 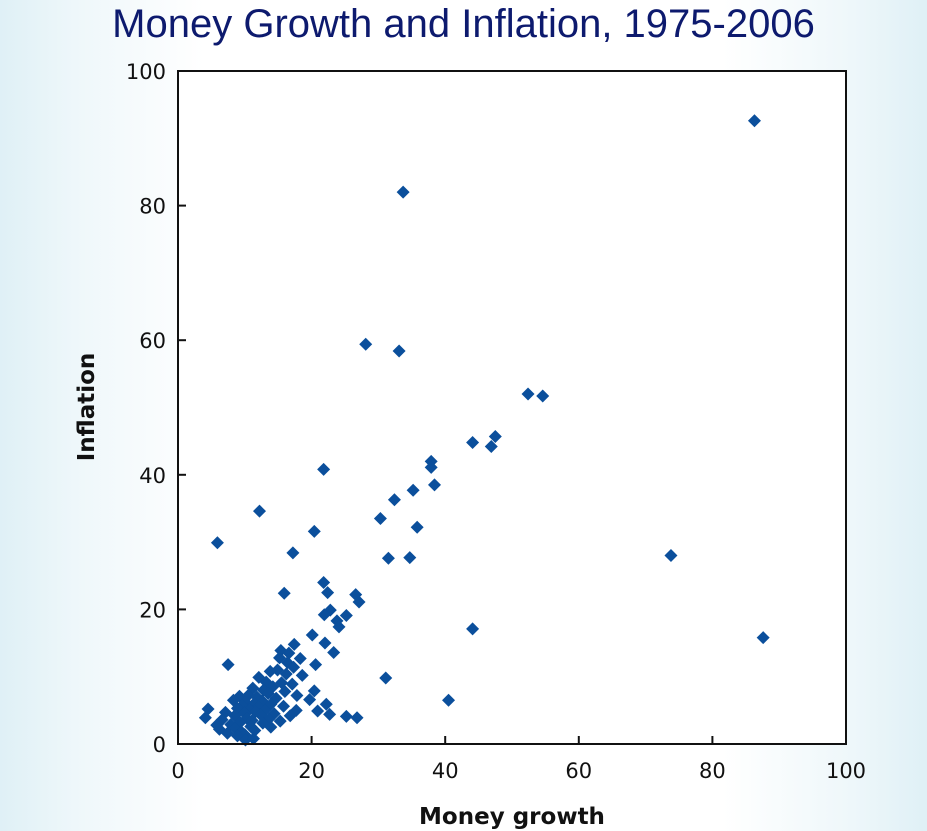 What do you see at coordinates (463, 24) in the screenshot?
I see `chart-title: Money Growth and Inflation, 1975-2006` at bounding box center [463, 24].